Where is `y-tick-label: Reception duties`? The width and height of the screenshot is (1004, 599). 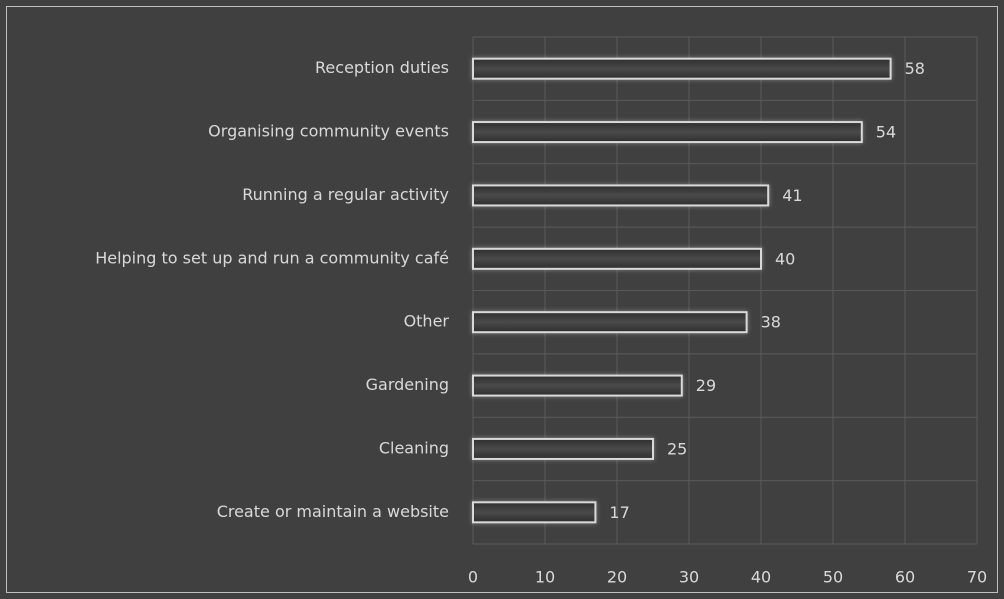
y-tick-label: Reception duties is located at coordinates (382, 67).